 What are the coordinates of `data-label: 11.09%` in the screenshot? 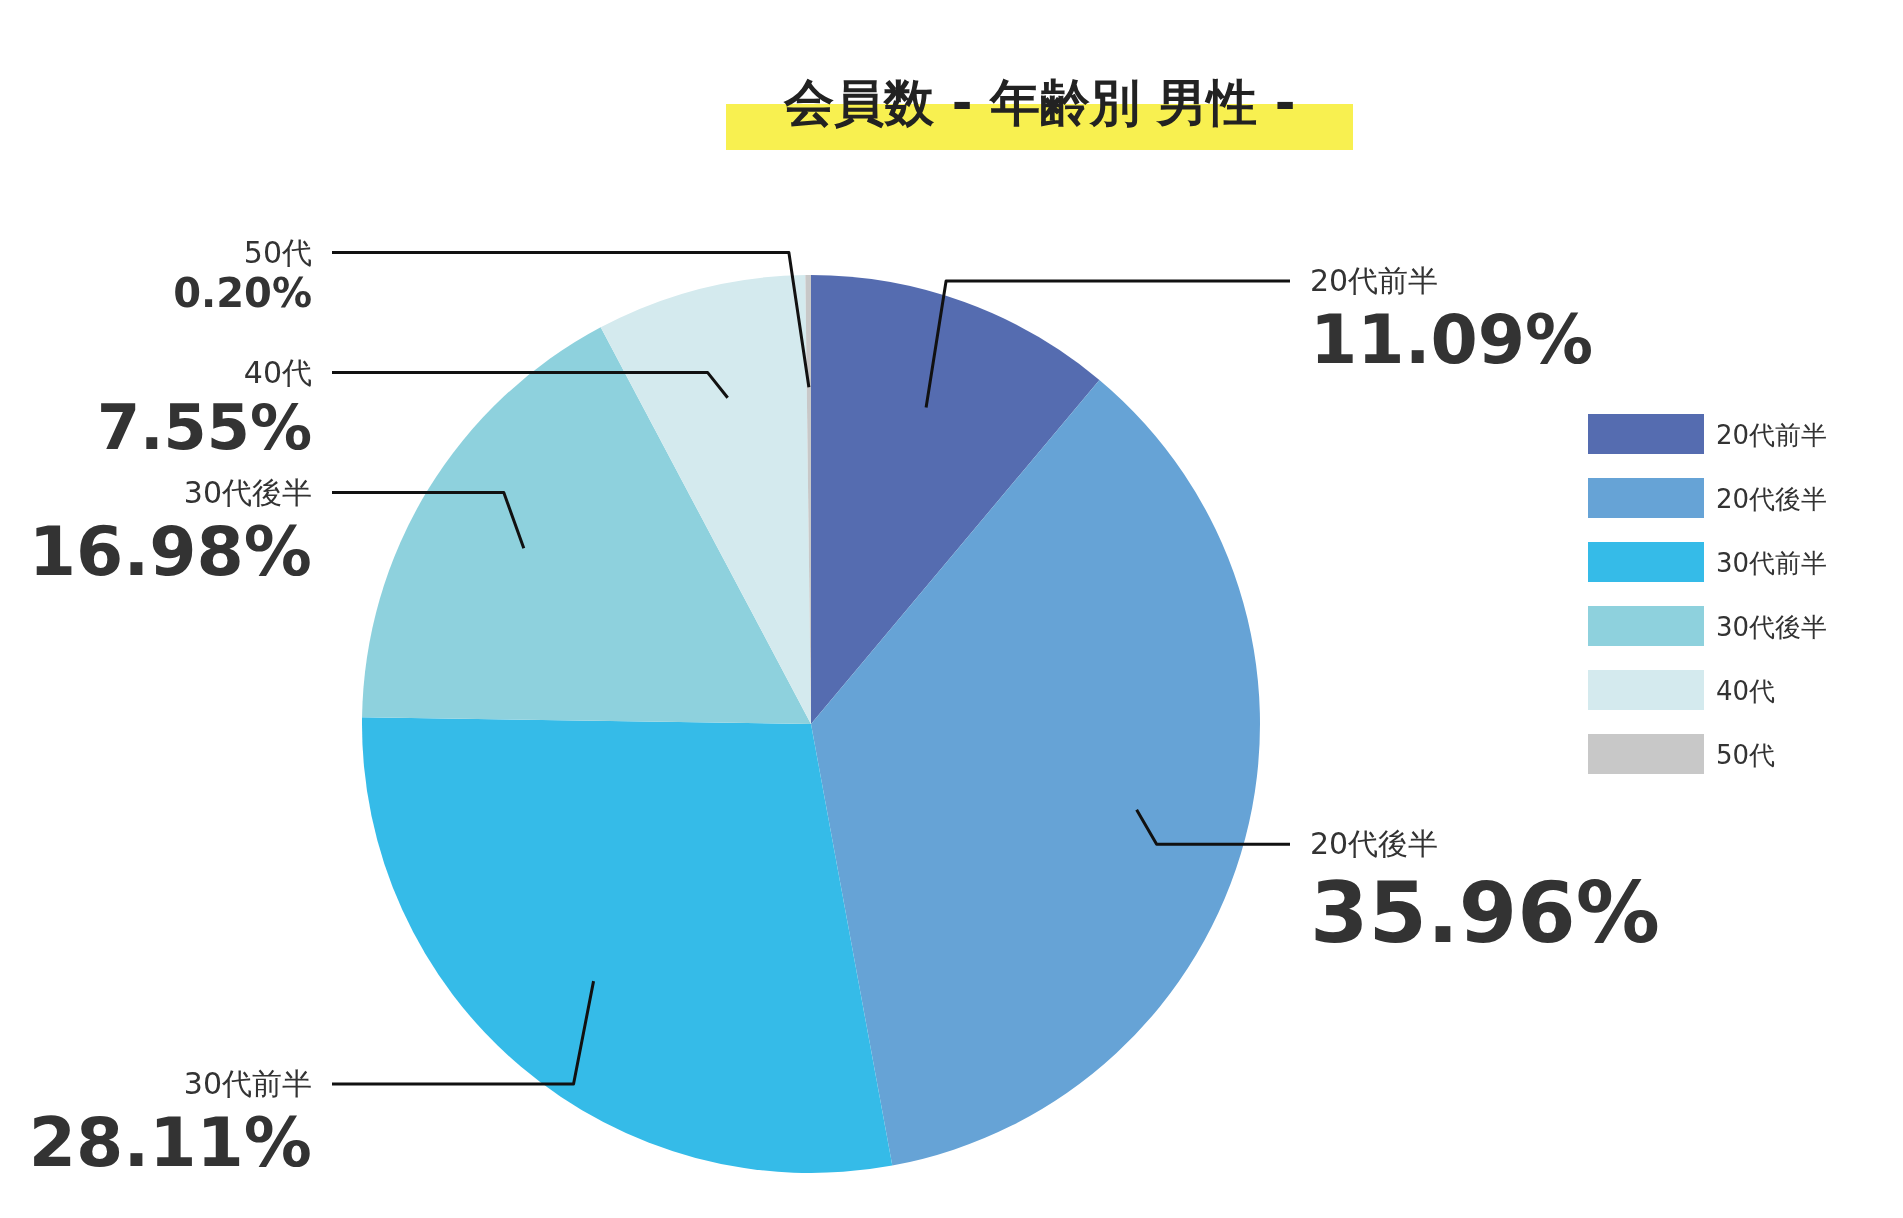 It's located at (1452, 339).